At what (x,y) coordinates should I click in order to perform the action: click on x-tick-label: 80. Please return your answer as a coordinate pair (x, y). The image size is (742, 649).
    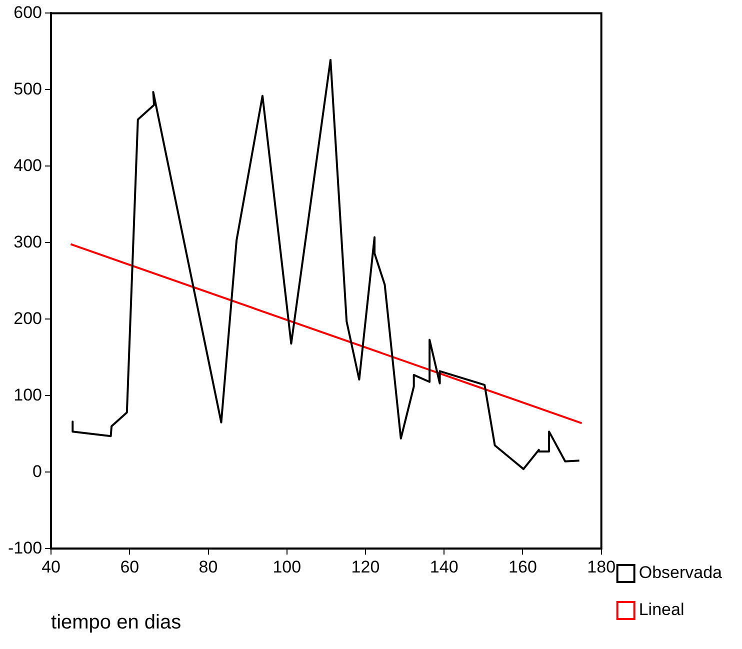
    Looking at the image, I should click on (208, 566).